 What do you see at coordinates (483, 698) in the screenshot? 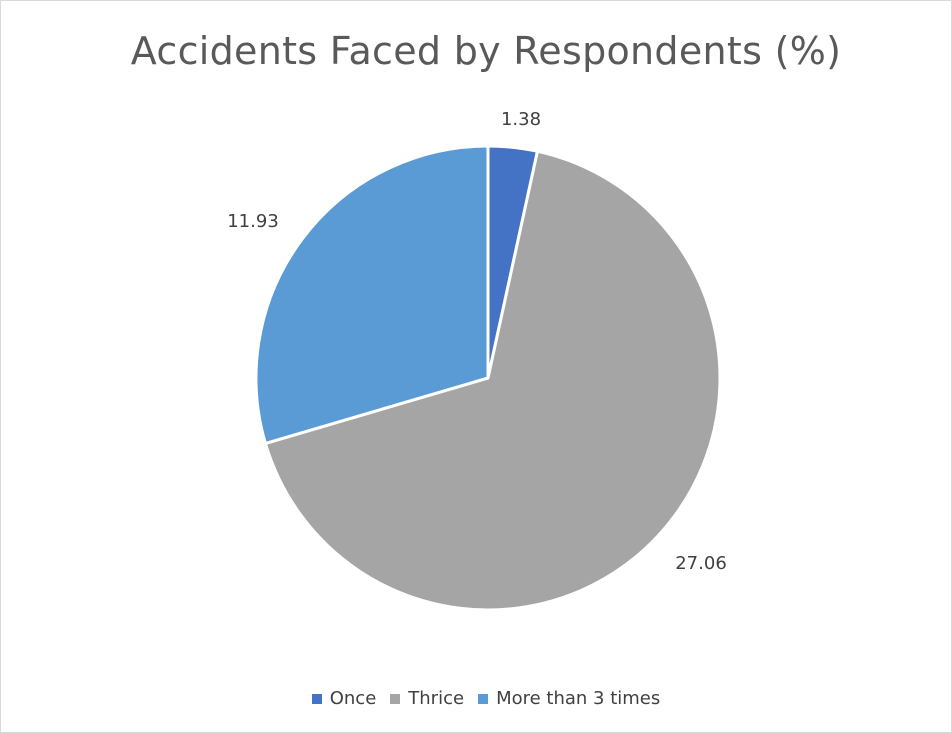
I see `legend-swatch-more-than-3-times` at bounding box center [483, 698].